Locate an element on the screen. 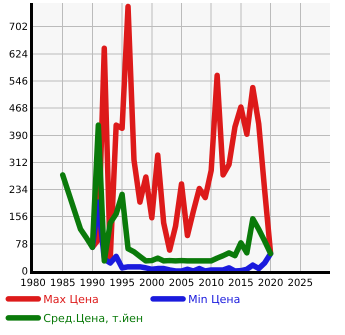  x-tick-label: 1995 is located at coordinates (122, 283).